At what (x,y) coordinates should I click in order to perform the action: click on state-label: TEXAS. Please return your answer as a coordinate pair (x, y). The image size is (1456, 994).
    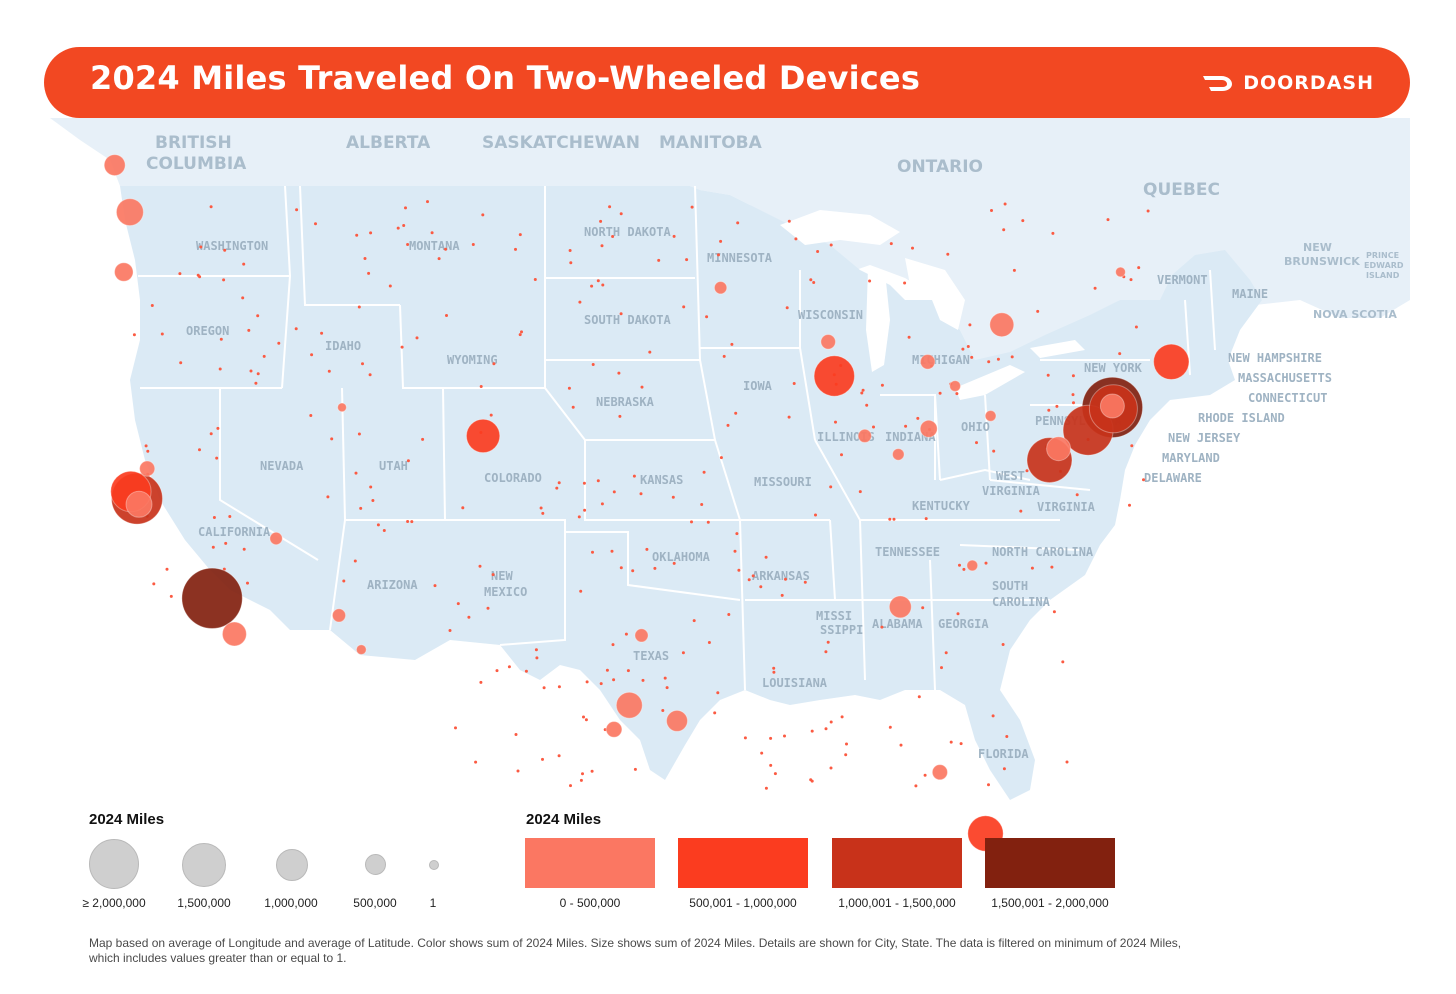
    Looking at the image, I should click on (651, 656).